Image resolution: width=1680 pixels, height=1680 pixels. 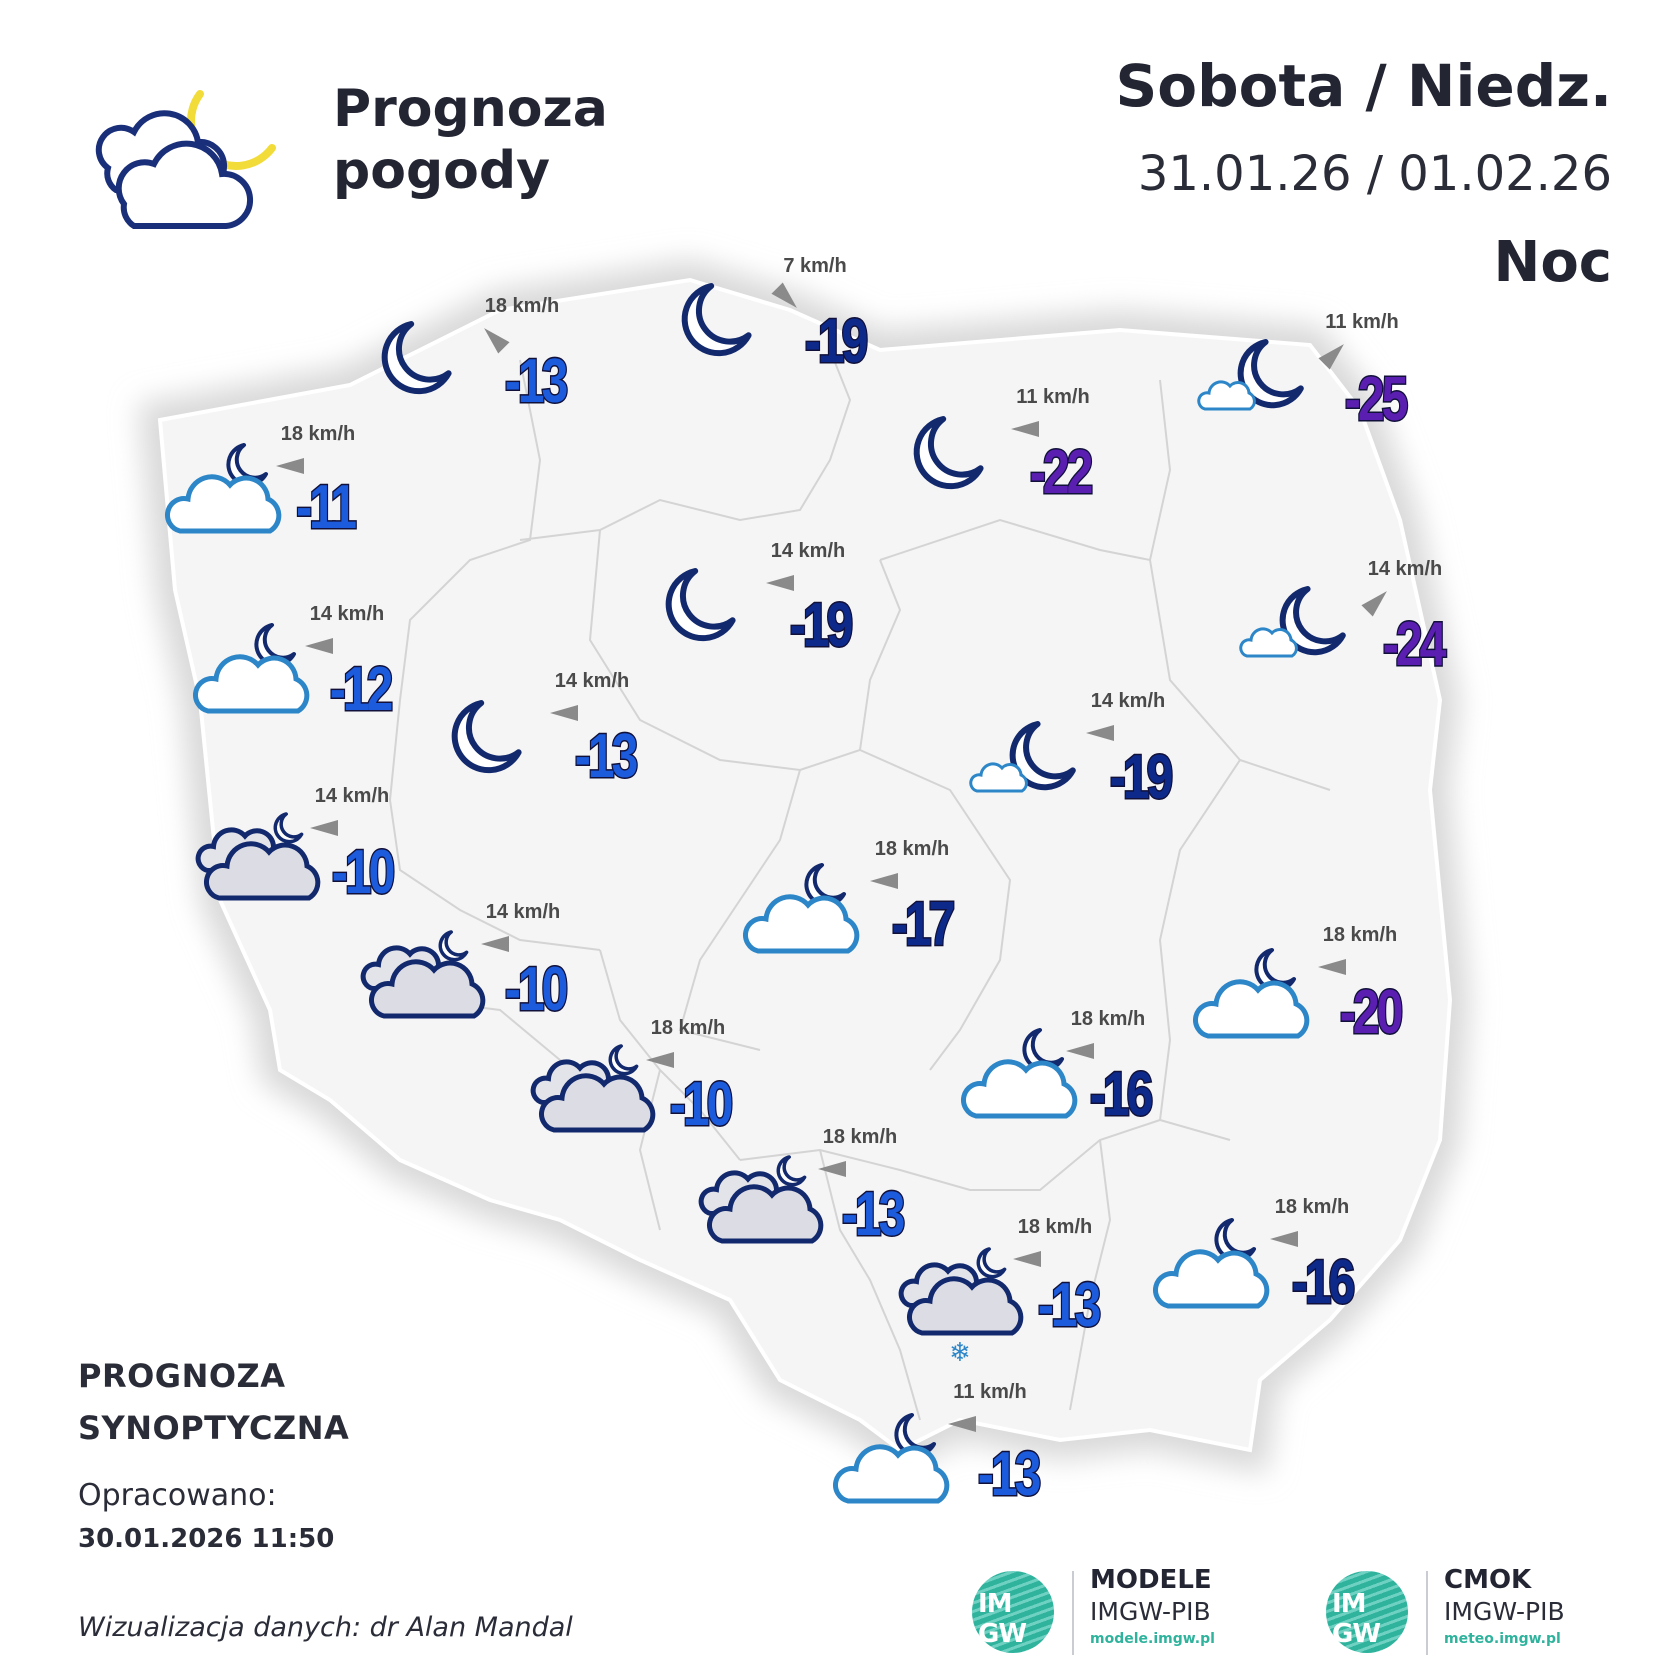 What do you see at coordinates (1552, 262) in the screenshot?
I see `forecast-period: Noc` at bounding box center [1552, 262].